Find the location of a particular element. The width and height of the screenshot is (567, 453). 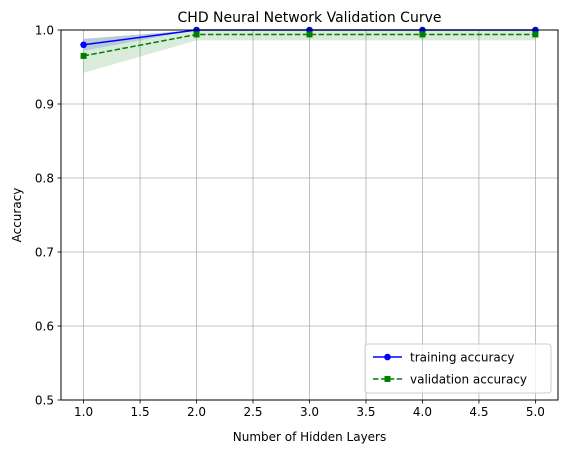

x-tick-label: 3.0 is located at coordinates (309, 412).